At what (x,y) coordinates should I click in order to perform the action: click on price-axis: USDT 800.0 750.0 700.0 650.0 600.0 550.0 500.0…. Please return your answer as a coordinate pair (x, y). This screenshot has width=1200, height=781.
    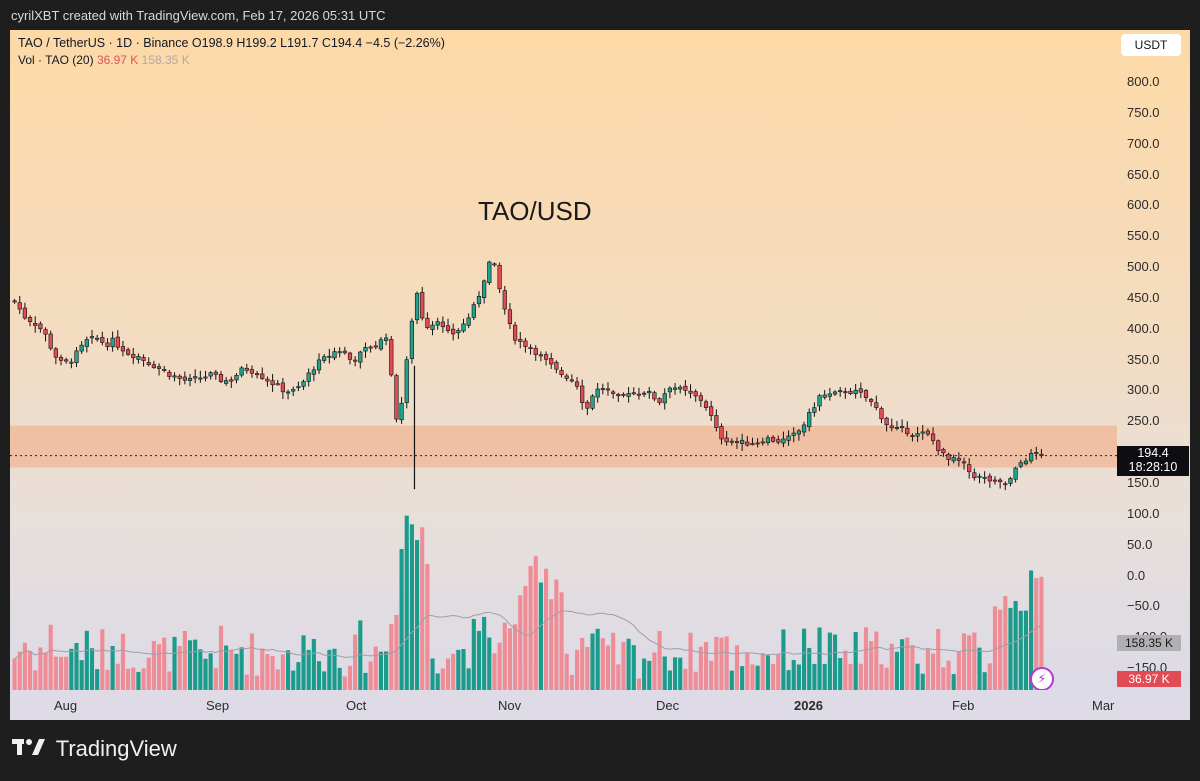
    Looking at the image, I should click on (1153, 360).